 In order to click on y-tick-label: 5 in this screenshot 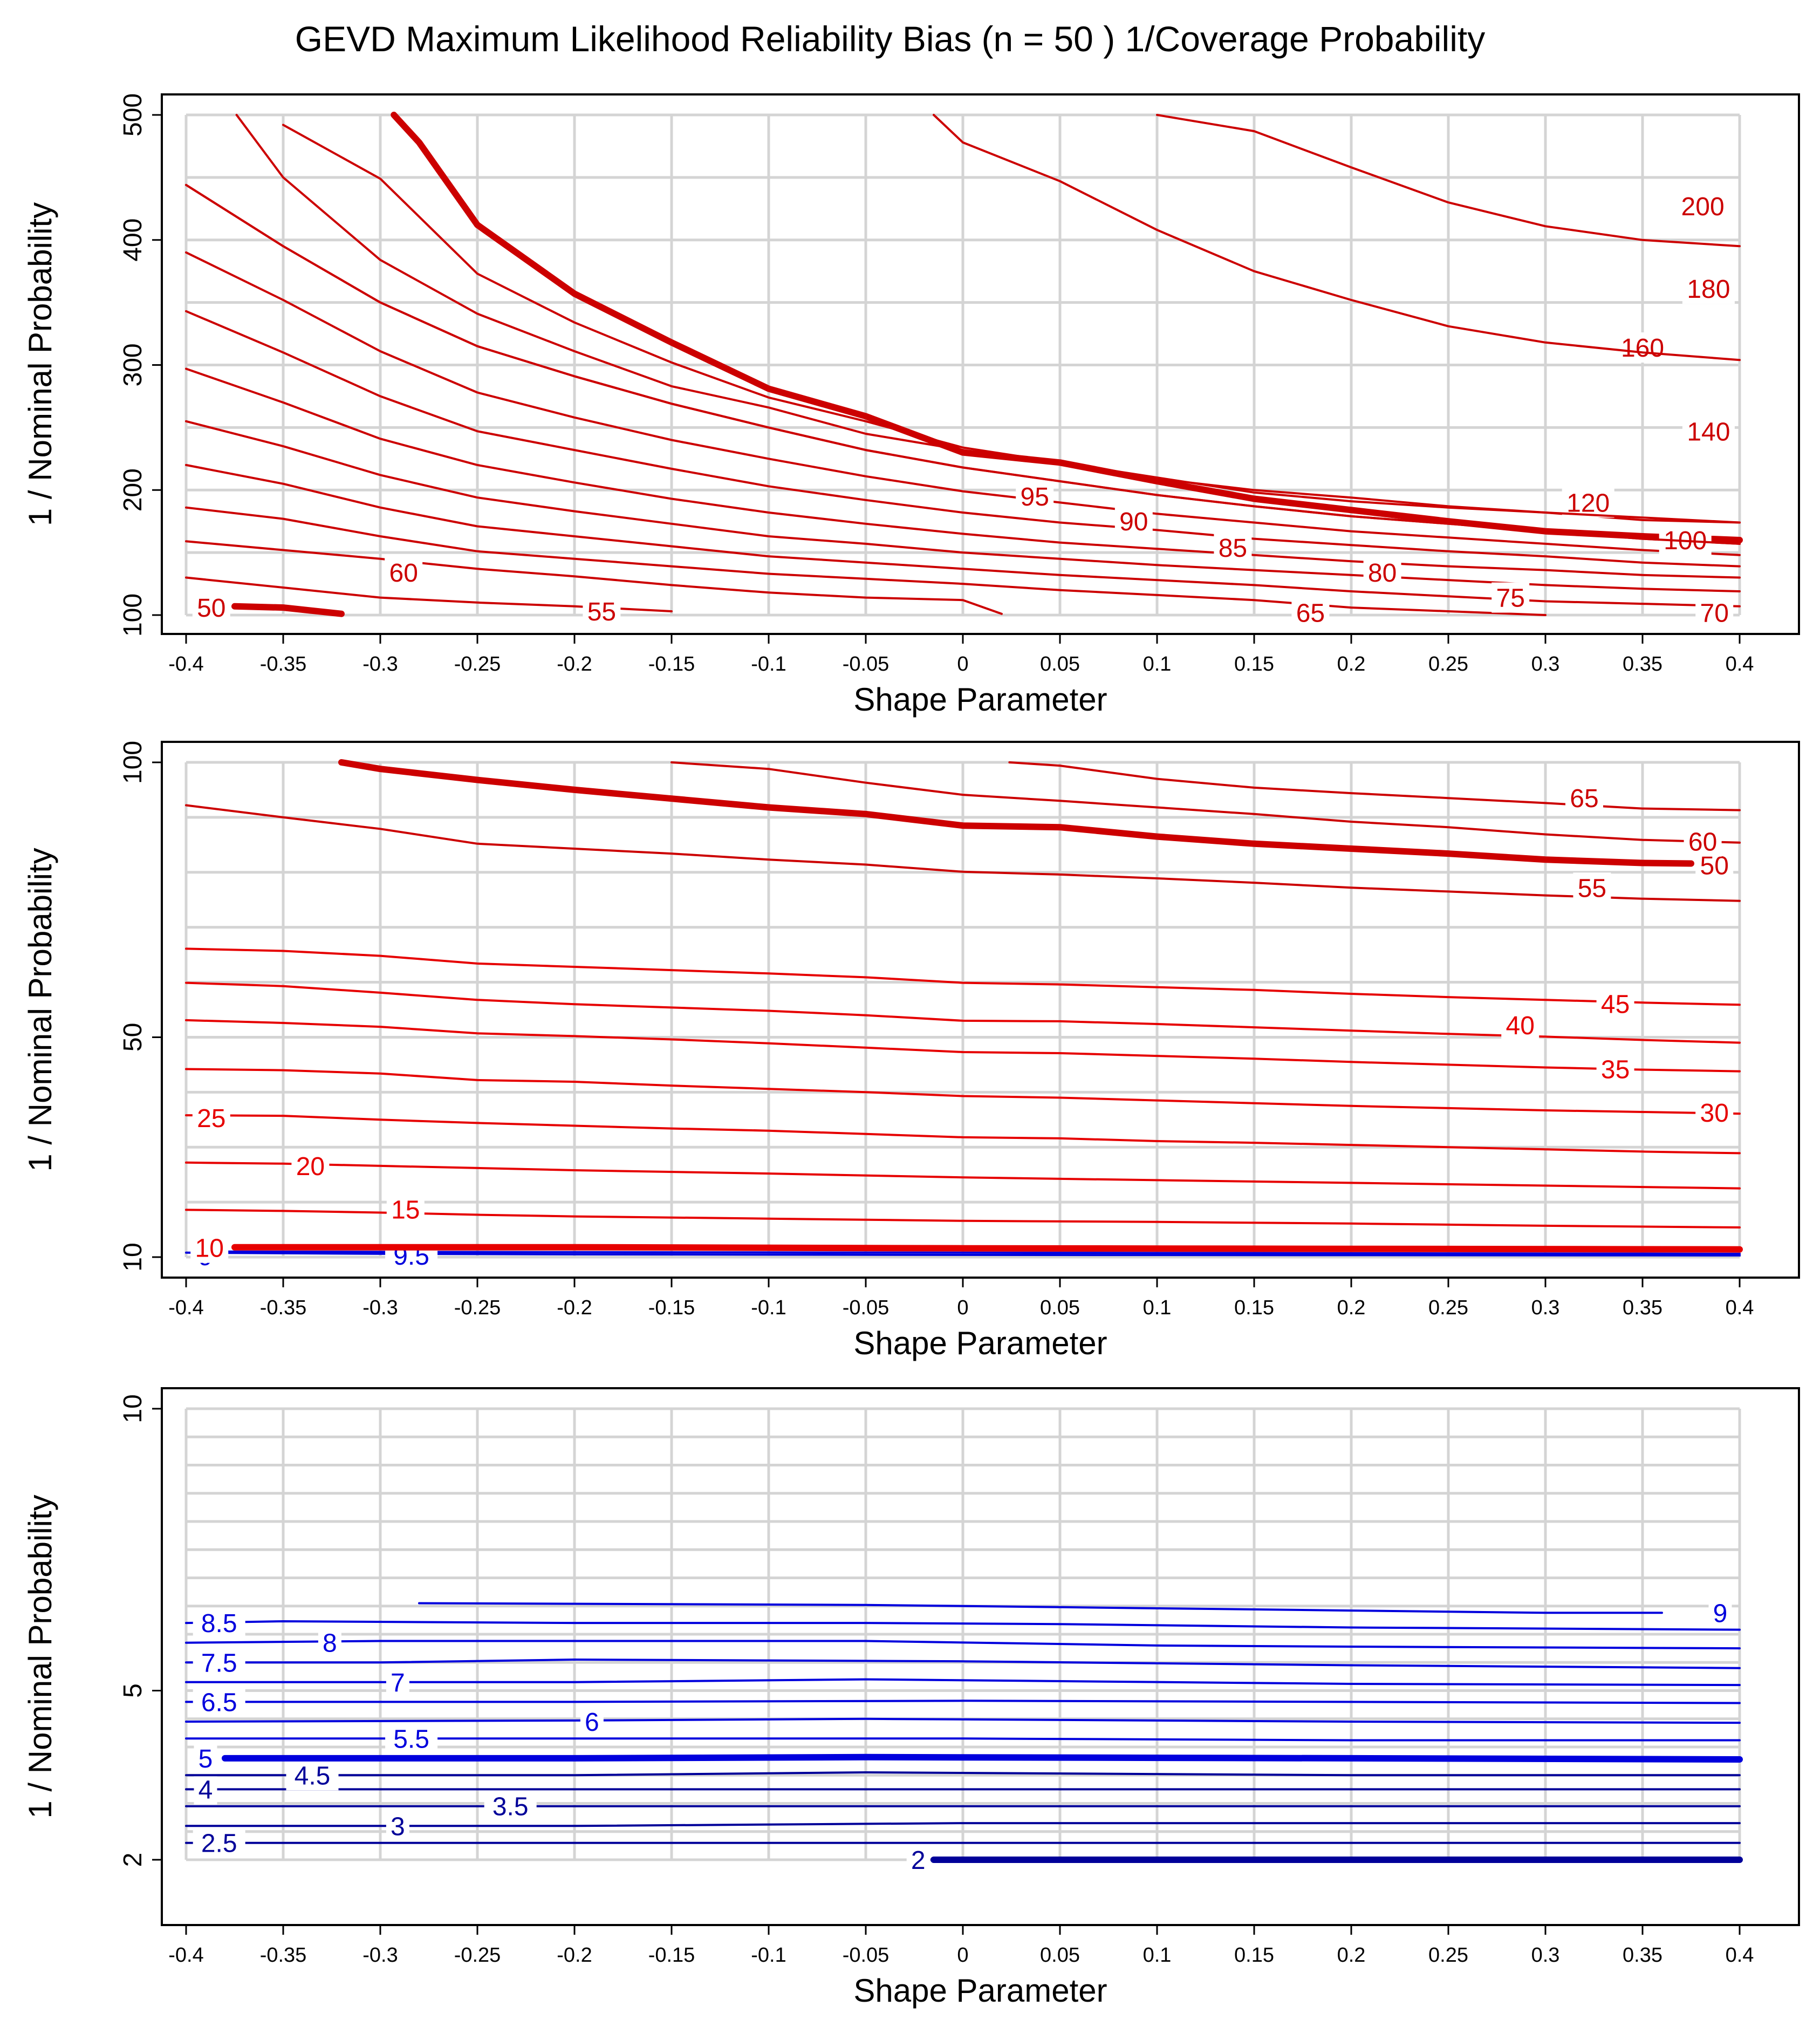, I will do `click(133, 1690)`.